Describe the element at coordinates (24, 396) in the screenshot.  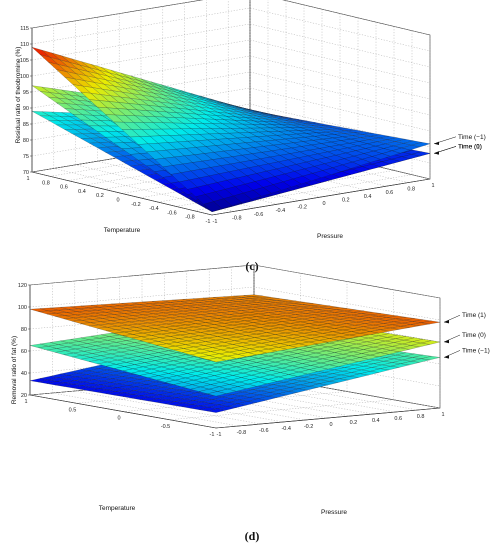
I see `z-tick-label: 20` at that location.